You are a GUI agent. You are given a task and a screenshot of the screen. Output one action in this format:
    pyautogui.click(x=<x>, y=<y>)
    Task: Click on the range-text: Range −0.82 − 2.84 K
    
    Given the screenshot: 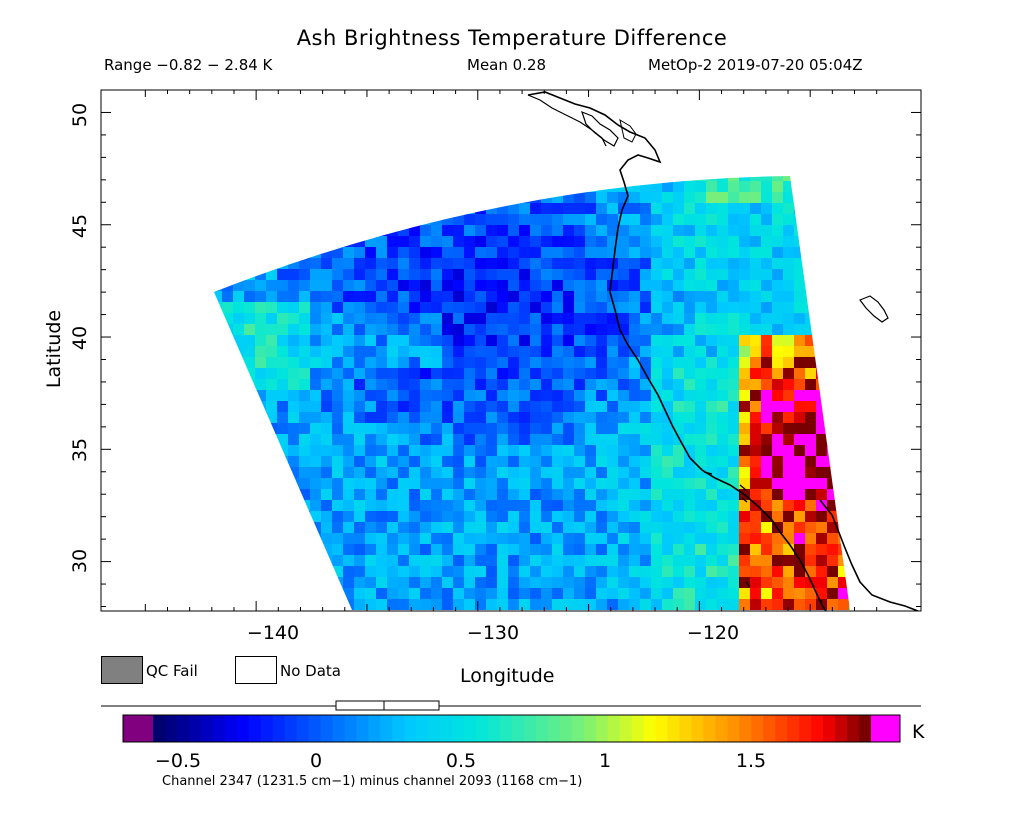 What is the action you would take?
    pyautogui.click(x=188, y=65)
    